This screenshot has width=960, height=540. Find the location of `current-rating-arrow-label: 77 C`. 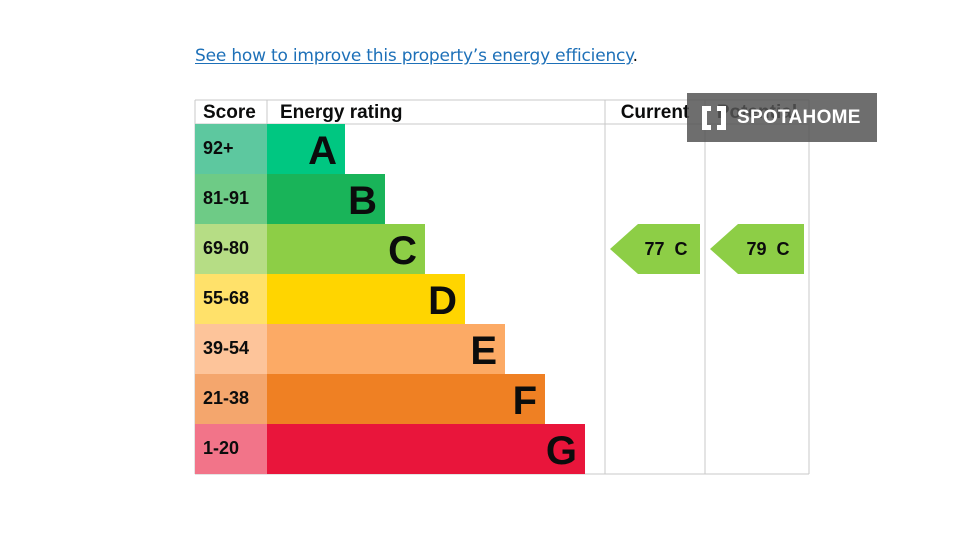

current-rating-arrow-label: 77 C is located at coordinates (665, 249).